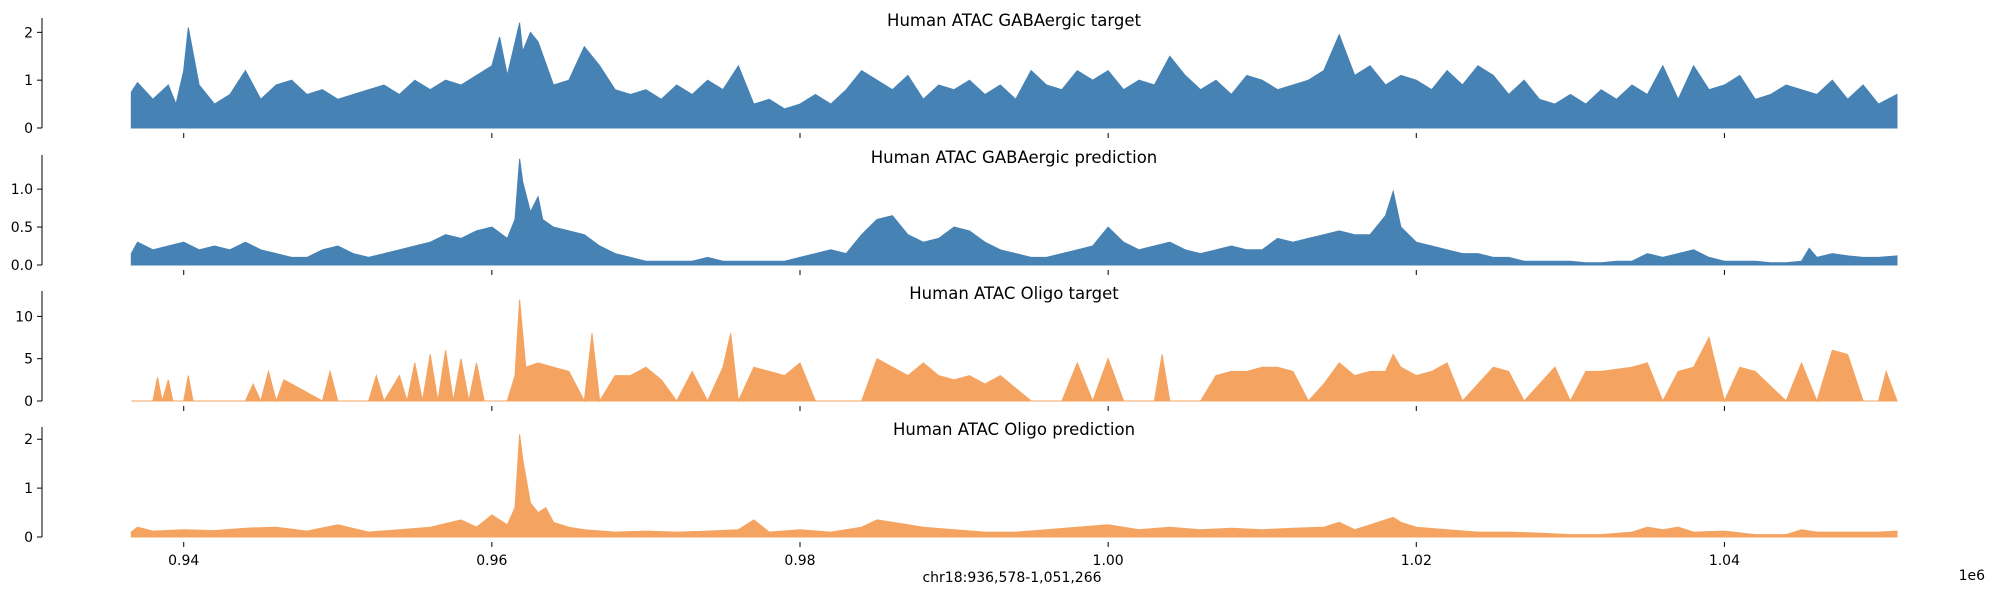 The height and width of the screenshot is (600, 2000). I want to click on y-tick-label: 10, so click(24, 317).